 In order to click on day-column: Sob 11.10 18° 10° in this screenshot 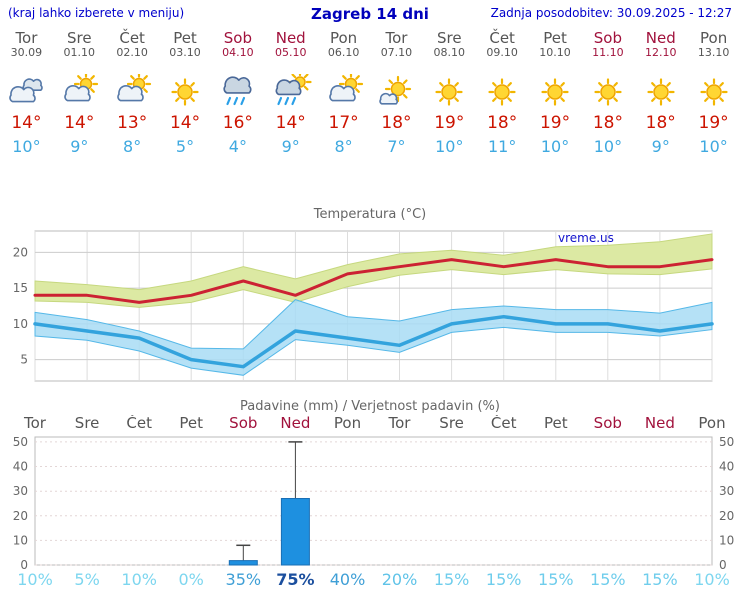, I will do `click(607, 93)`.